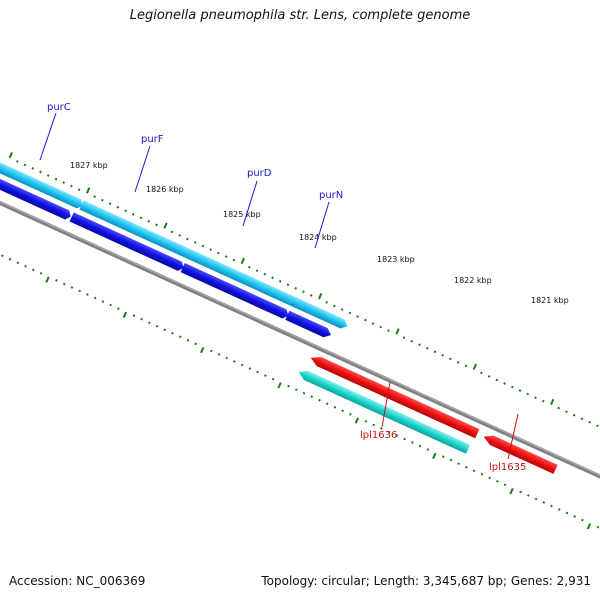  Describe the element at coordinates (507, 467) in the screenshot. I see `gene-label-lpl1635: lpl1635` at that location.